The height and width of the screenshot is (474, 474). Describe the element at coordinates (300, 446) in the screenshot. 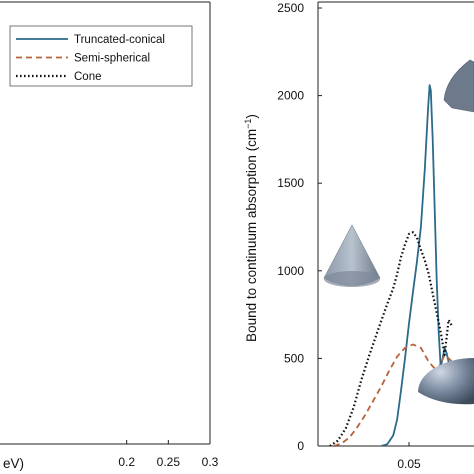

I see `right-y-tick-label: 0` at that location.